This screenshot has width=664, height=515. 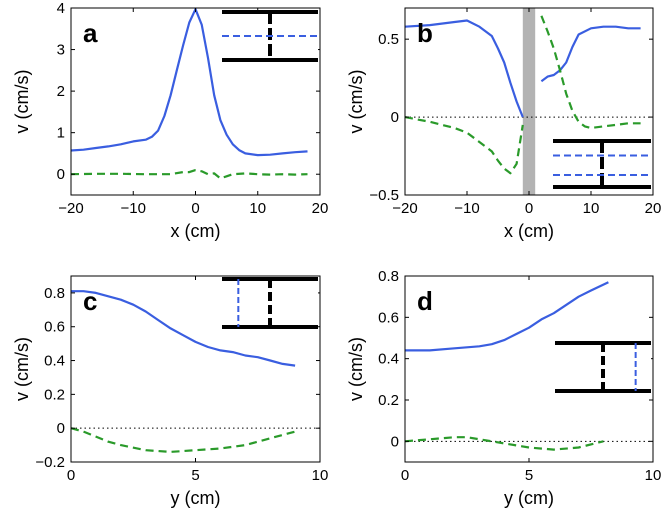 I want to click on panel-letter: d, so click(x=425, y=301).